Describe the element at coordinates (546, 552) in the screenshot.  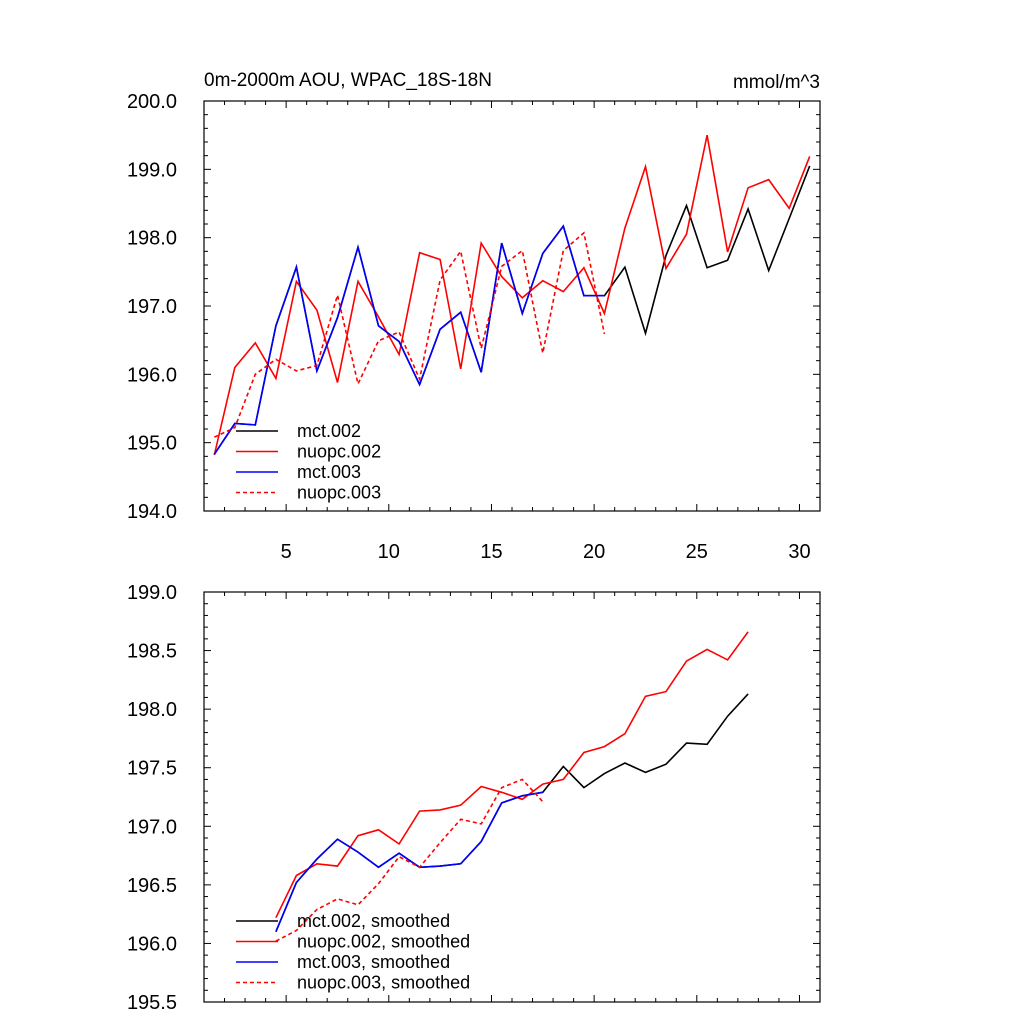
I see `x-tick-labels: 5 10 15 20 25 30` at that location.